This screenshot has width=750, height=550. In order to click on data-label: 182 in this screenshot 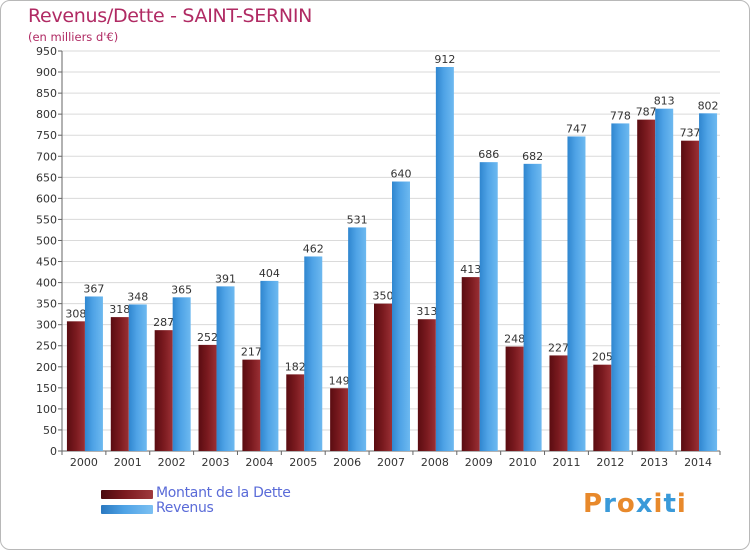, I will do `click(295, 366)`.